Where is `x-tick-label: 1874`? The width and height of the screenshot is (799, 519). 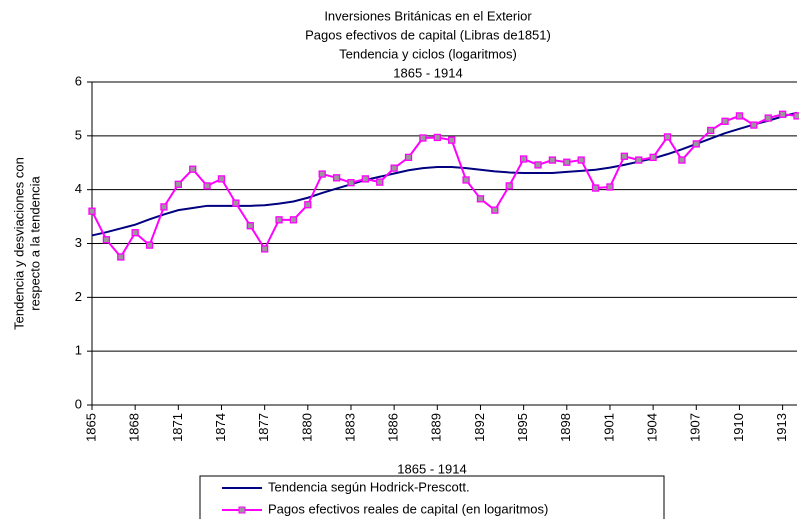 x-tick-label: 1874 is located at coordinates (220, 427).